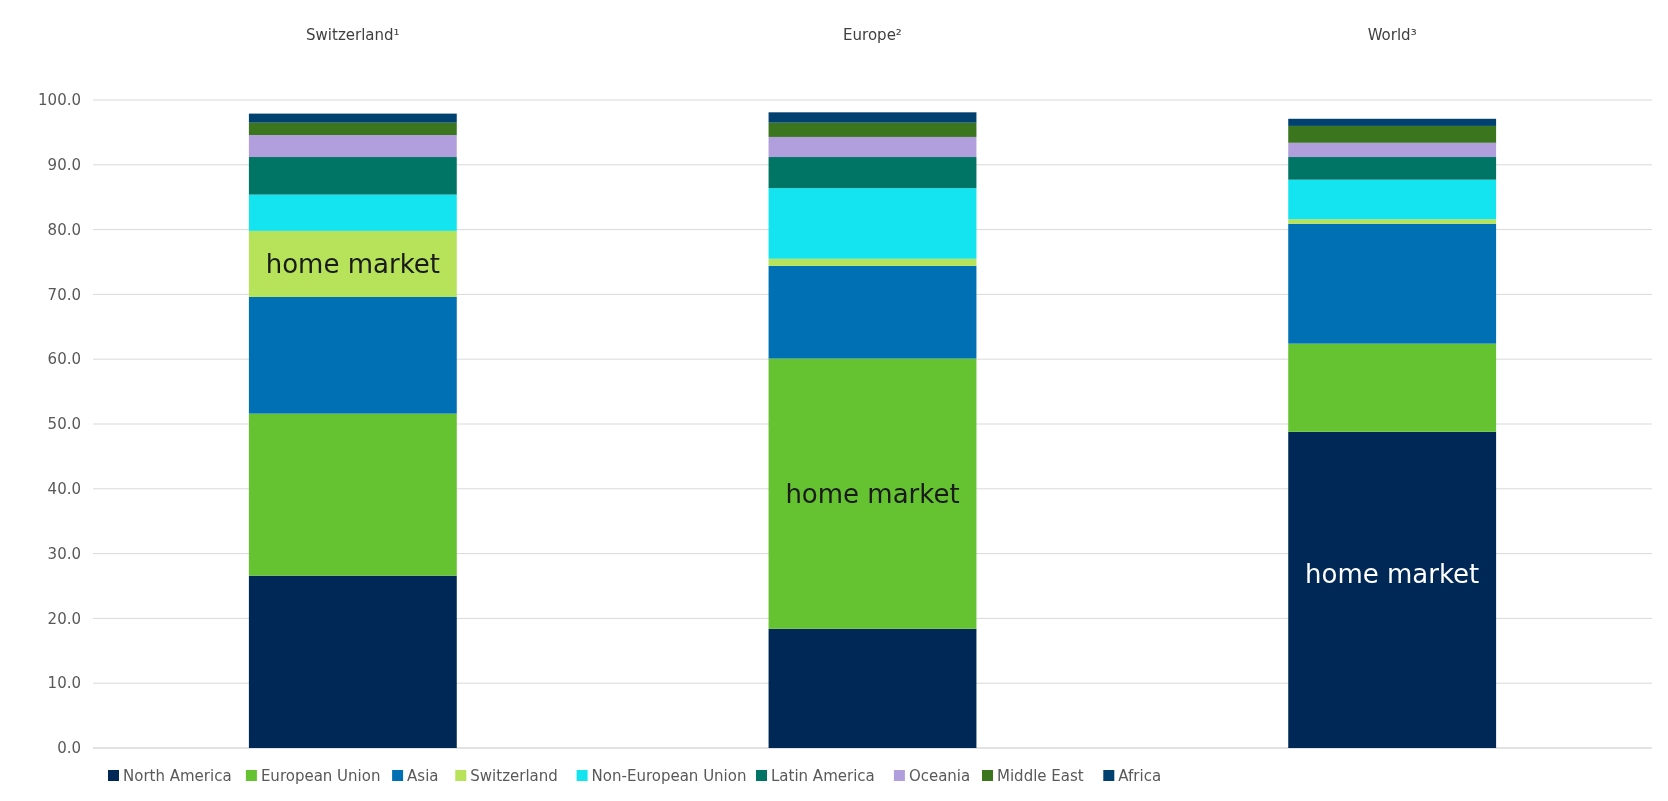  What do you see at coordinates (177, 776) in the screenshot?
I see `legend-label: North America` at bounding box center [177, 776].